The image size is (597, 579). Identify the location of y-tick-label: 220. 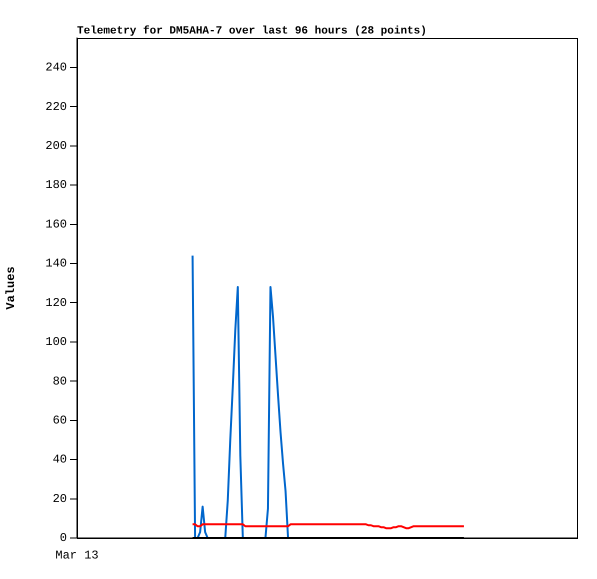
(56, 107).